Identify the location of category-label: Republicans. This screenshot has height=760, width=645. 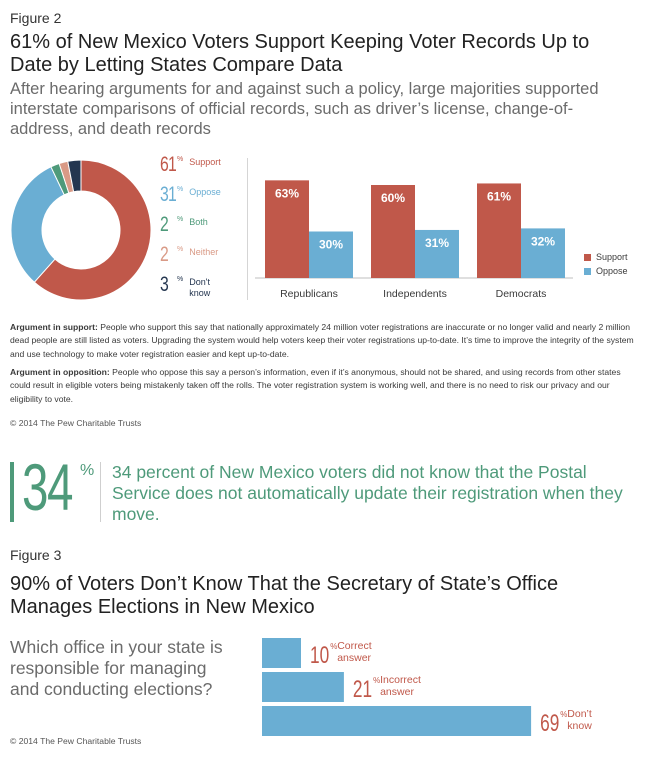
(309, 294).